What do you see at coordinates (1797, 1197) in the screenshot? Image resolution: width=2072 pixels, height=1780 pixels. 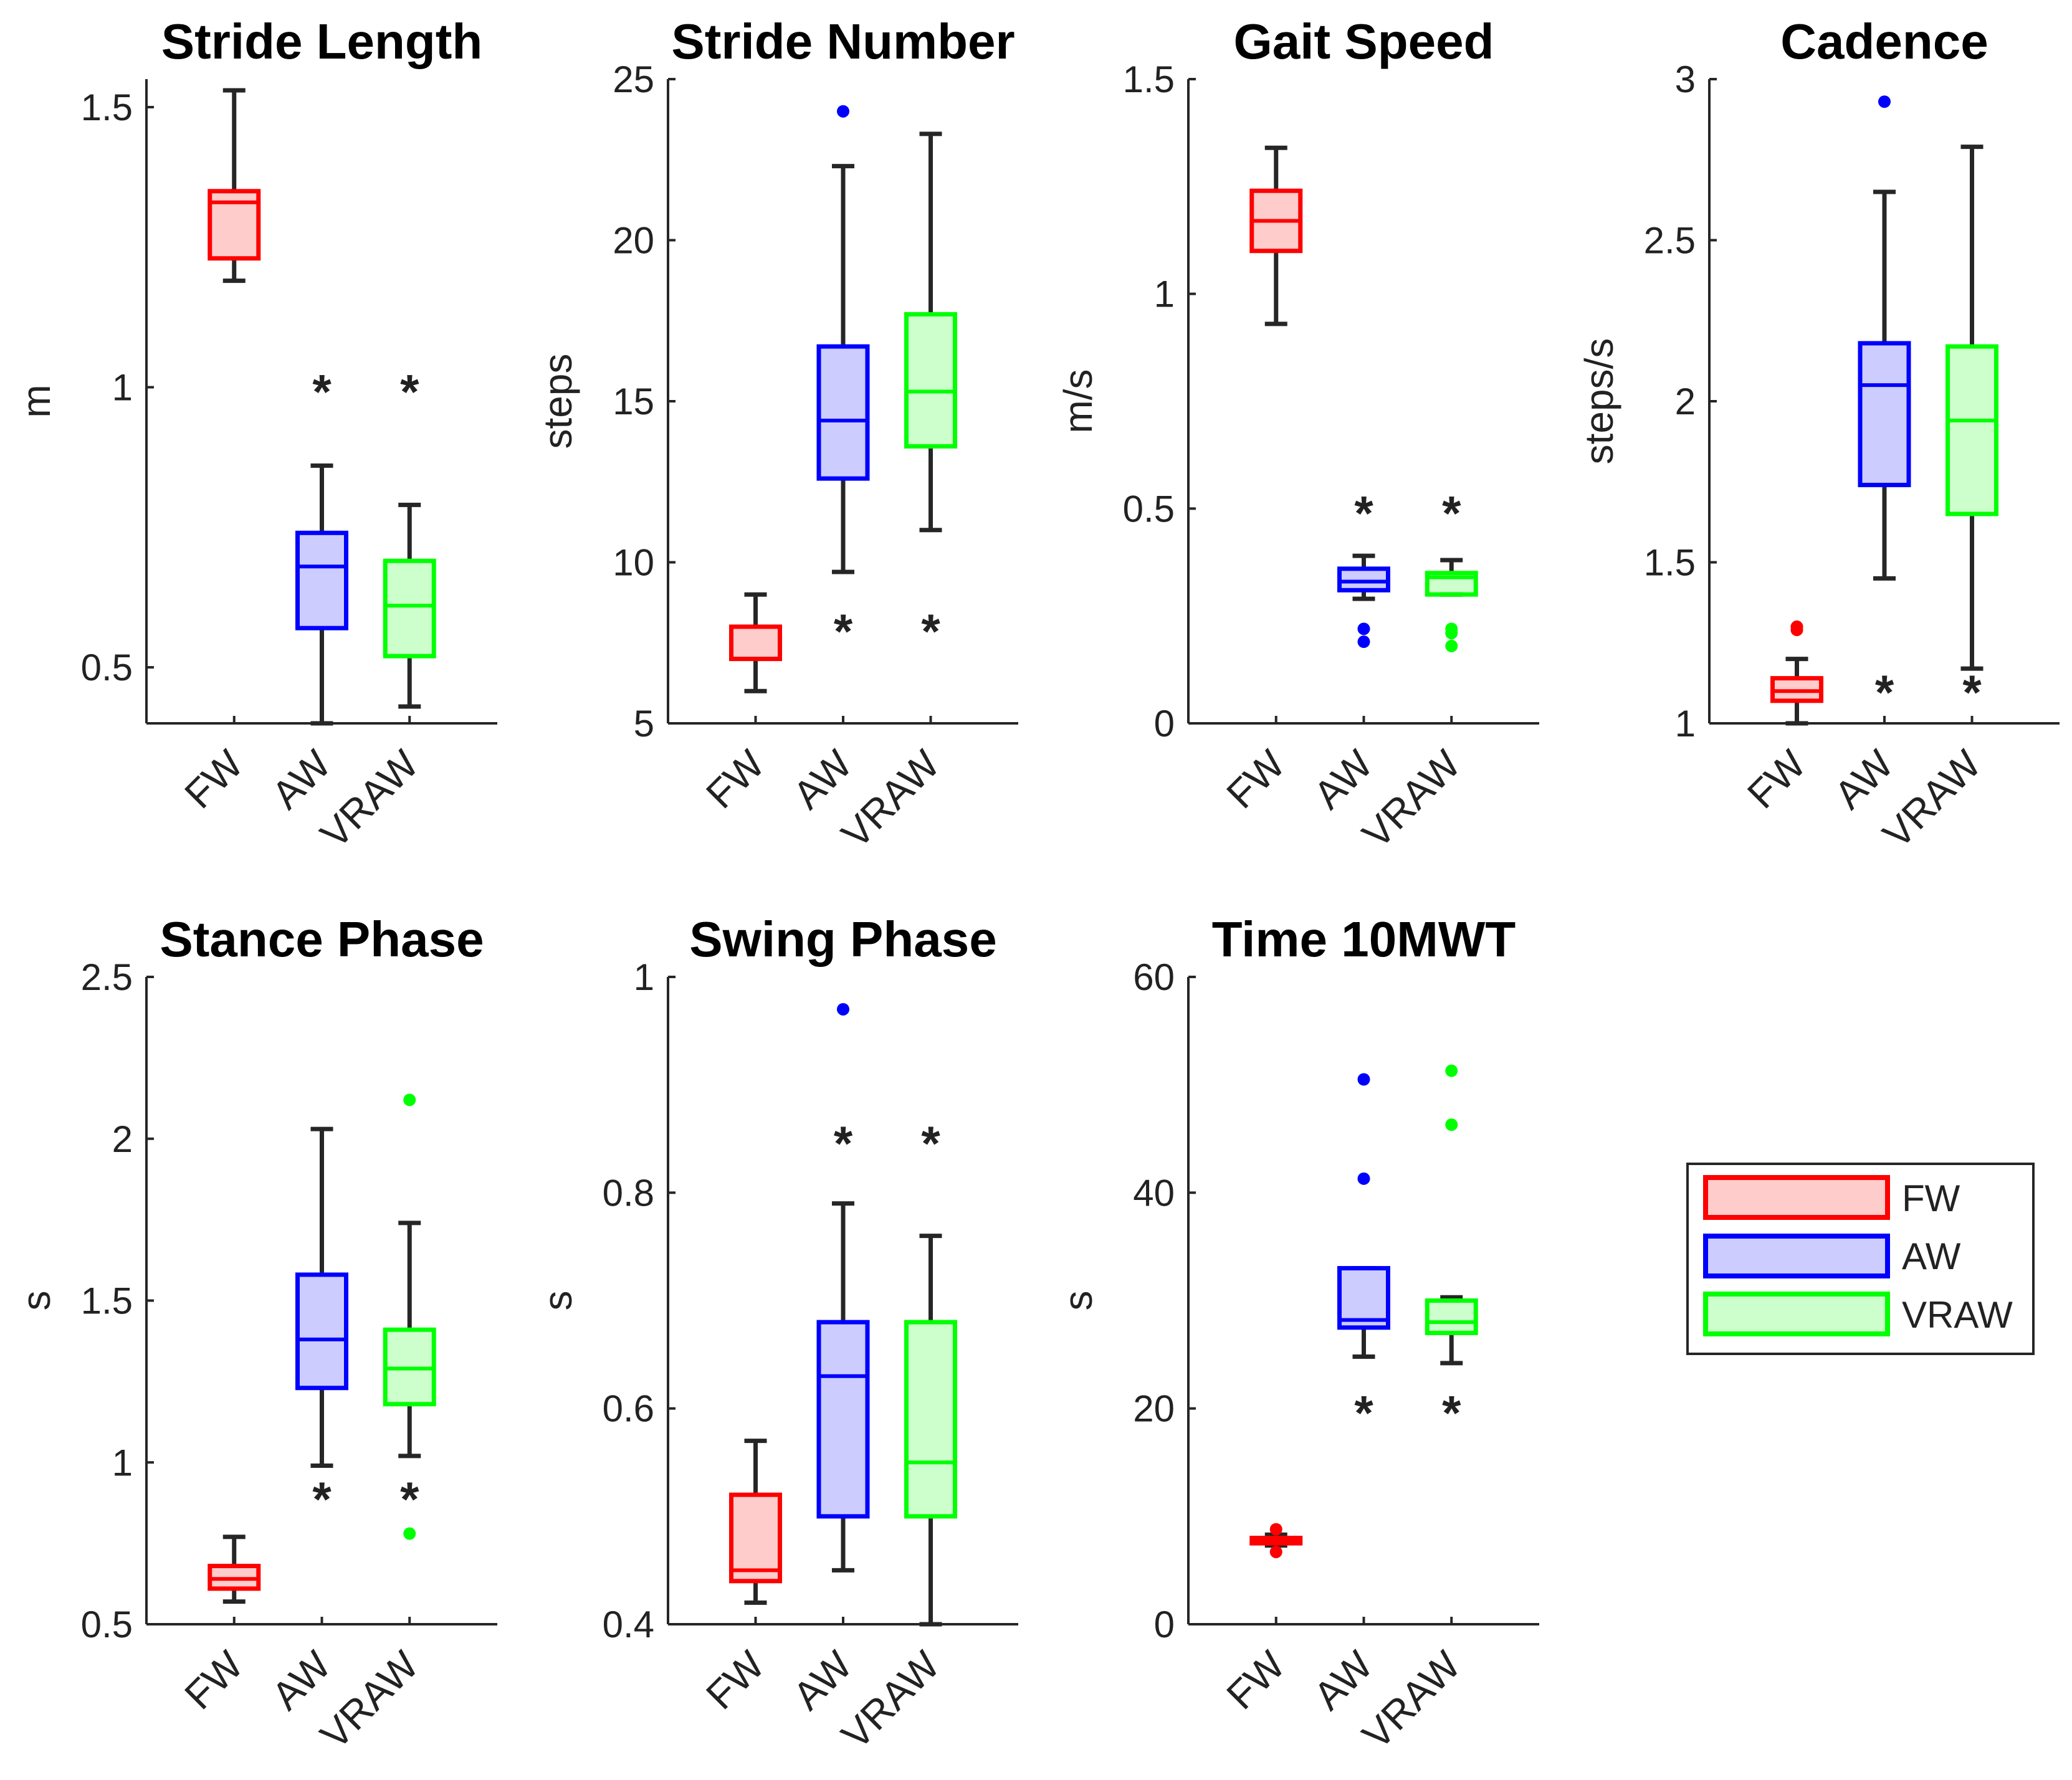 I see `legend-swatch-fw` at bounding box center [1797, 1197].